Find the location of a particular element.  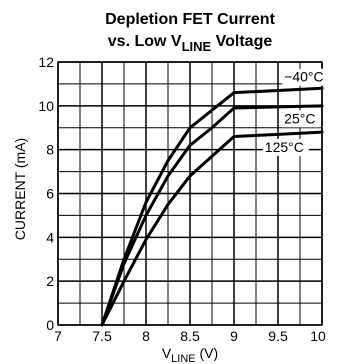

x-tick-label: 7 is located at coordinates (58, 336).